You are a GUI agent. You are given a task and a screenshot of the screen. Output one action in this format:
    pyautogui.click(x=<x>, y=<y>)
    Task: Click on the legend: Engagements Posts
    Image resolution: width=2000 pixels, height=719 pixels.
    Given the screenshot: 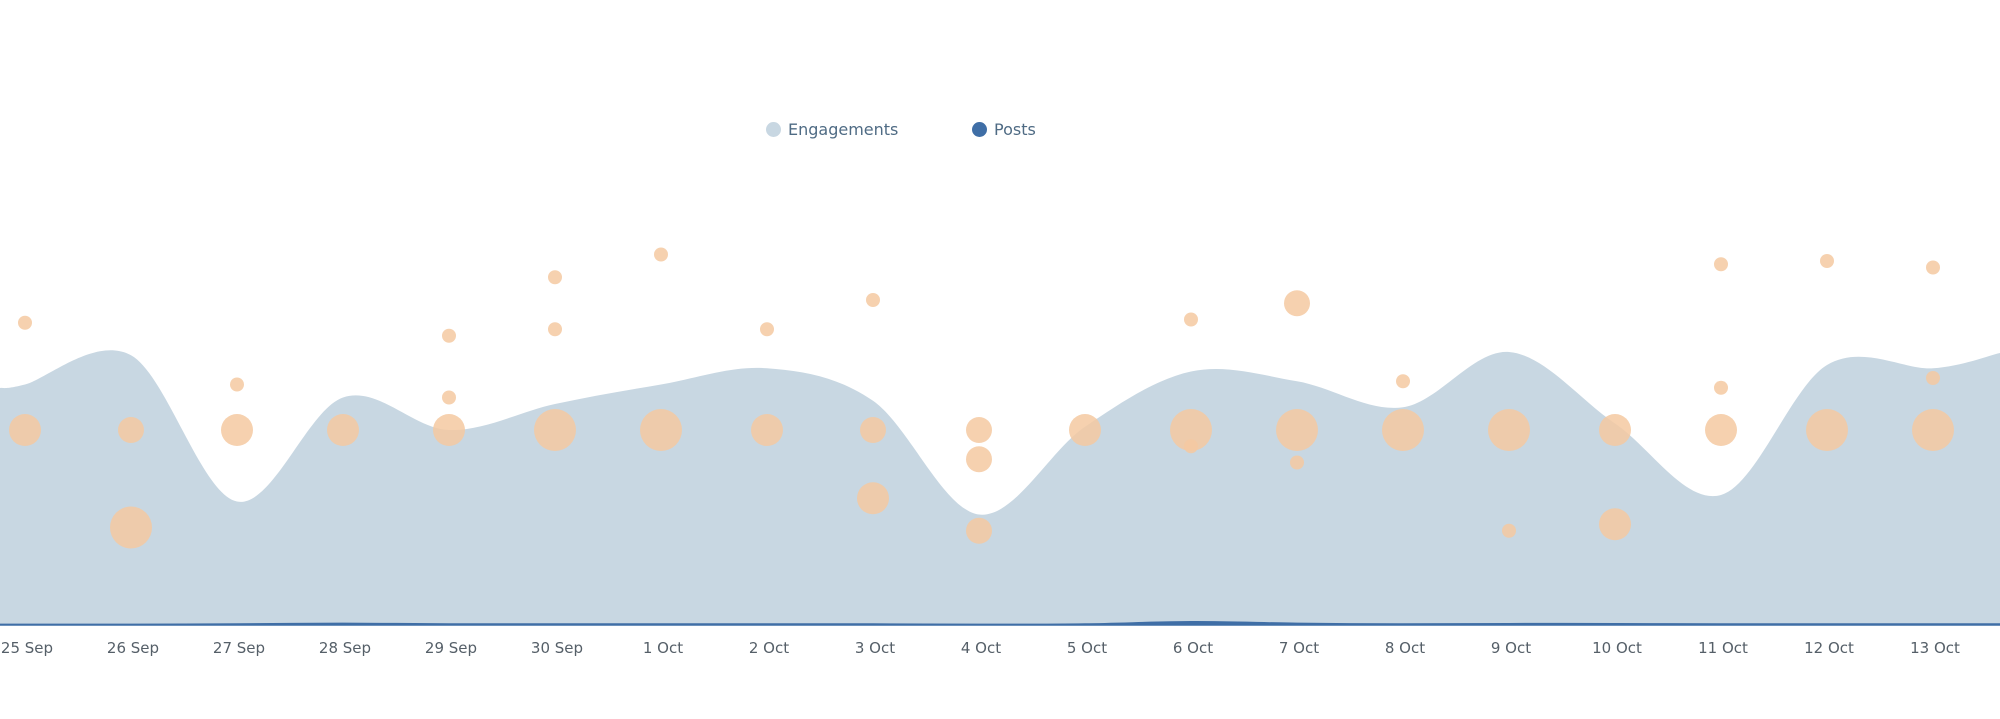 What is the action you would take?
    pyautogui.click(x=1000, y=132)
    